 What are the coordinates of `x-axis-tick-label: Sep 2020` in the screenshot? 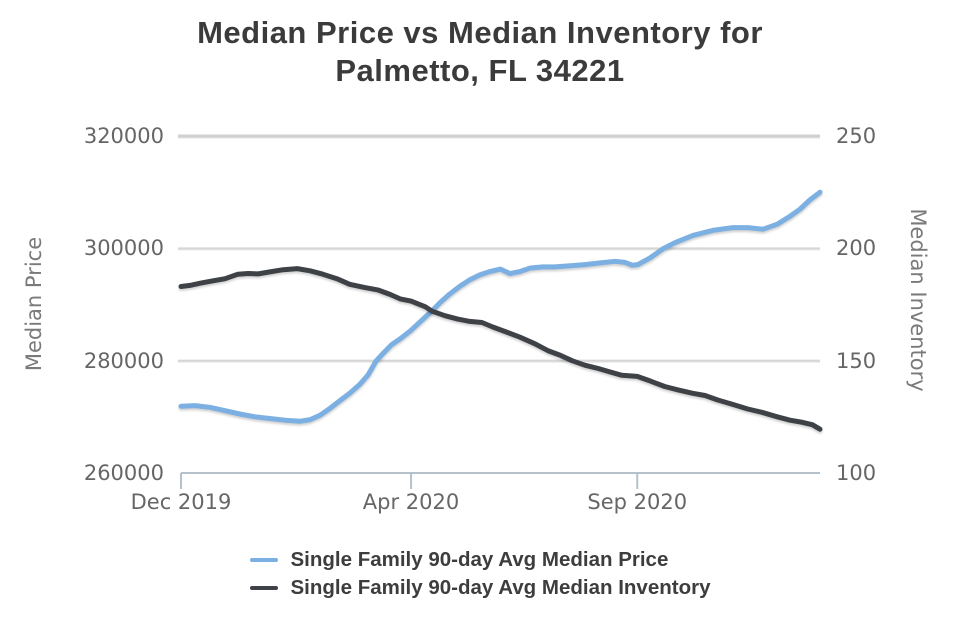 It's located at (637, 502).